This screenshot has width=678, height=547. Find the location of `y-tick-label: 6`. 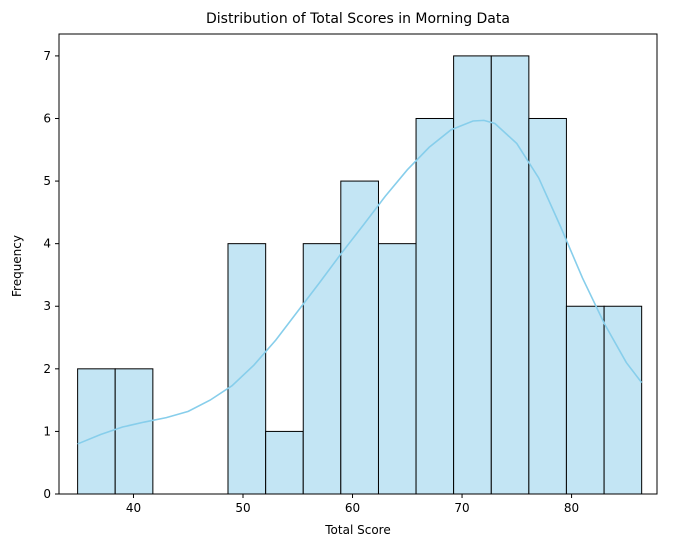

y-tick-label: 6 is located at coordinates (47, 118).